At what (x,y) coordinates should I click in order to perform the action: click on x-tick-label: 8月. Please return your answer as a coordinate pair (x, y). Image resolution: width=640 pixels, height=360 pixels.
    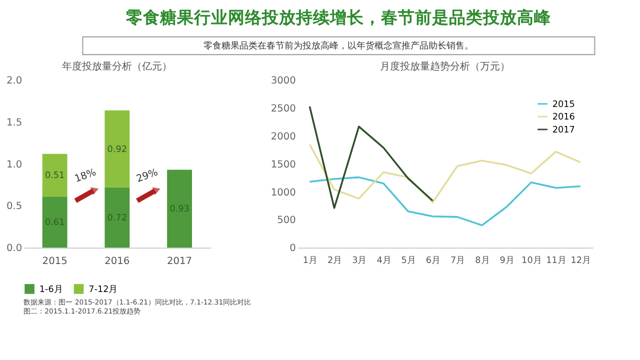
    Looking at the image, I should click on (482, 261).